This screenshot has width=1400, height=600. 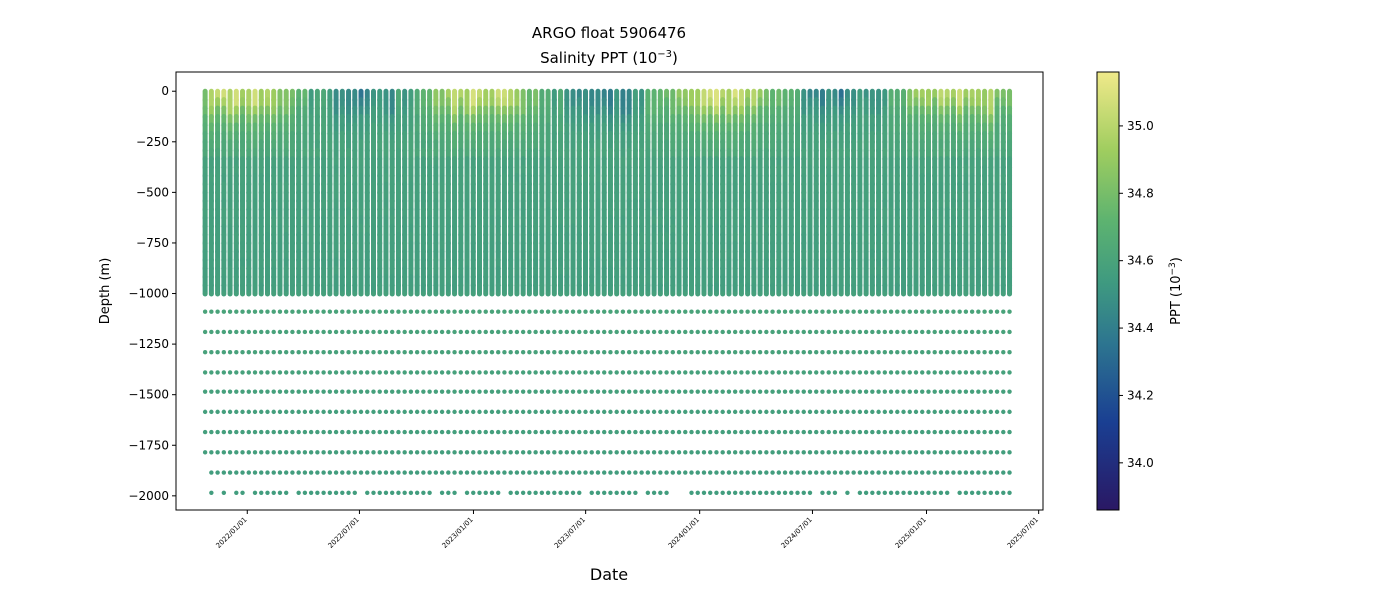 I want to click on colorbar-tick-label: 34.6, so click(x=1140, y=261).